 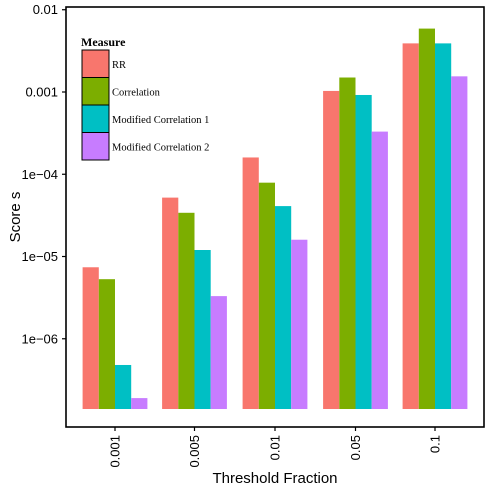 I want to click on legend-title: Measure, so click(x=103, y=42).